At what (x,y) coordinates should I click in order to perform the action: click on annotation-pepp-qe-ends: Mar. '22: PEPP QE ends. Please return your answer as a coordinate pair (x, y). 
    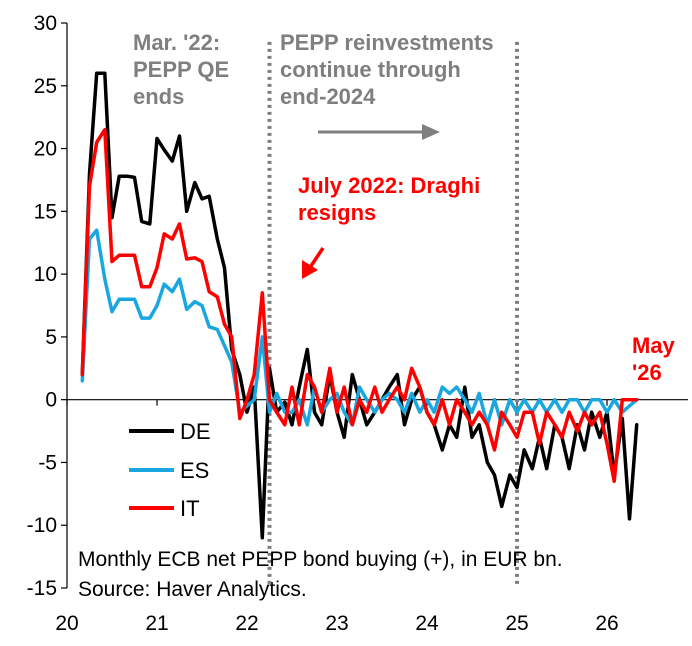
    Looking at the image, I should click on (181, 69).